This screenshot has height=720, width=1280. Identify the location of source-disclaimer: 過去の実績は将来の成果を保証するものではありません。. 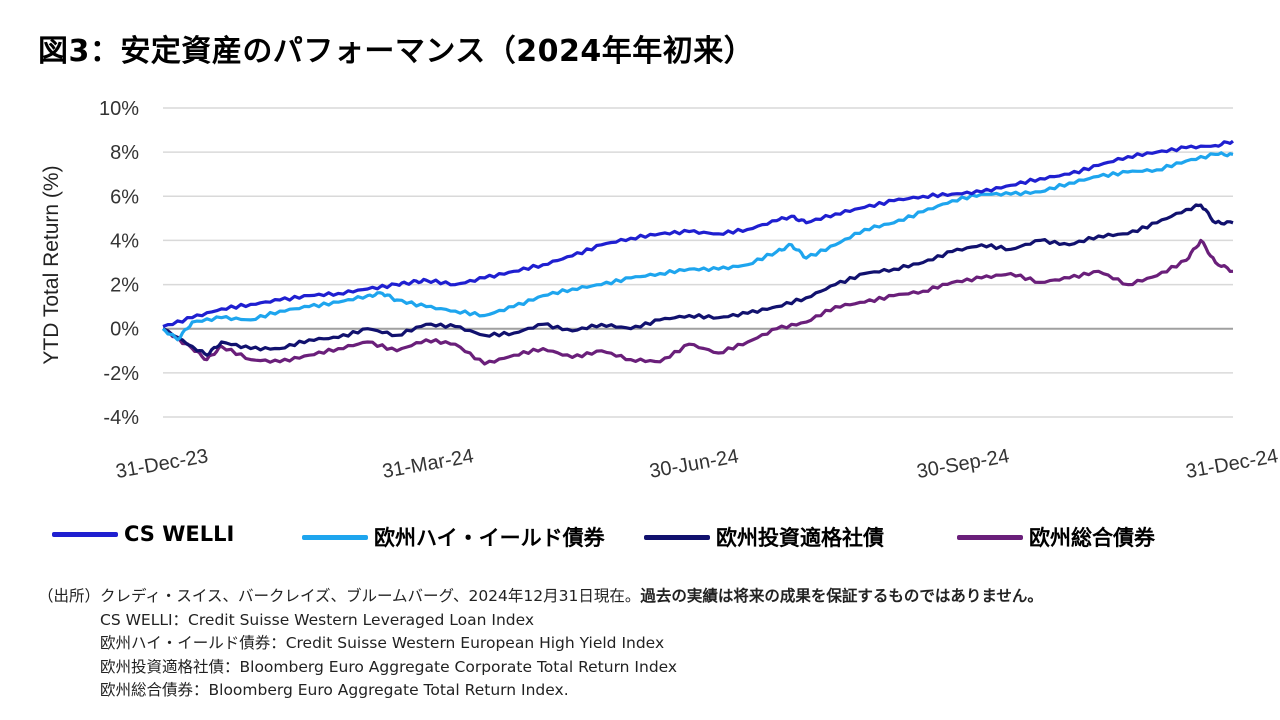
(841, 596).